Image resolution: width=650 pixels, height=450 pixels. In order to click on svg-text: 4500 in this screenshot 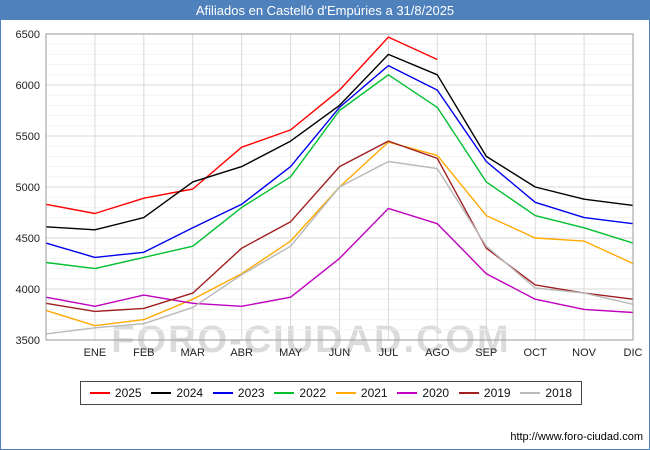, I will do `click(28, 239)`.